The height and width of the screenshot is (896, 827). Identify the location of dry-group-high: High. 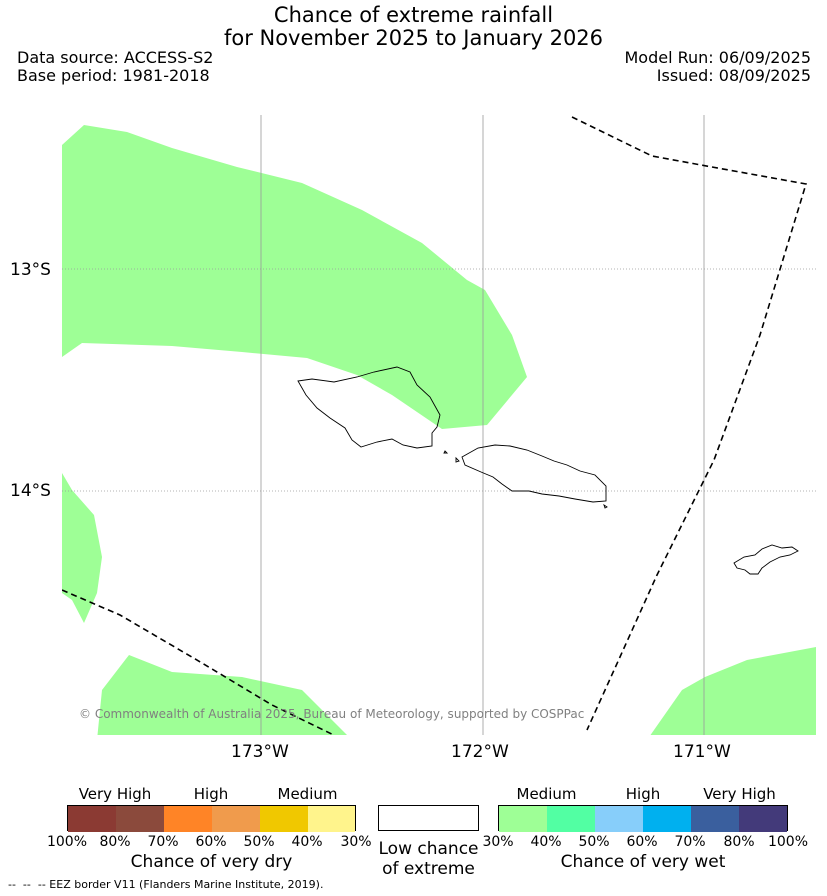
(211, 794).